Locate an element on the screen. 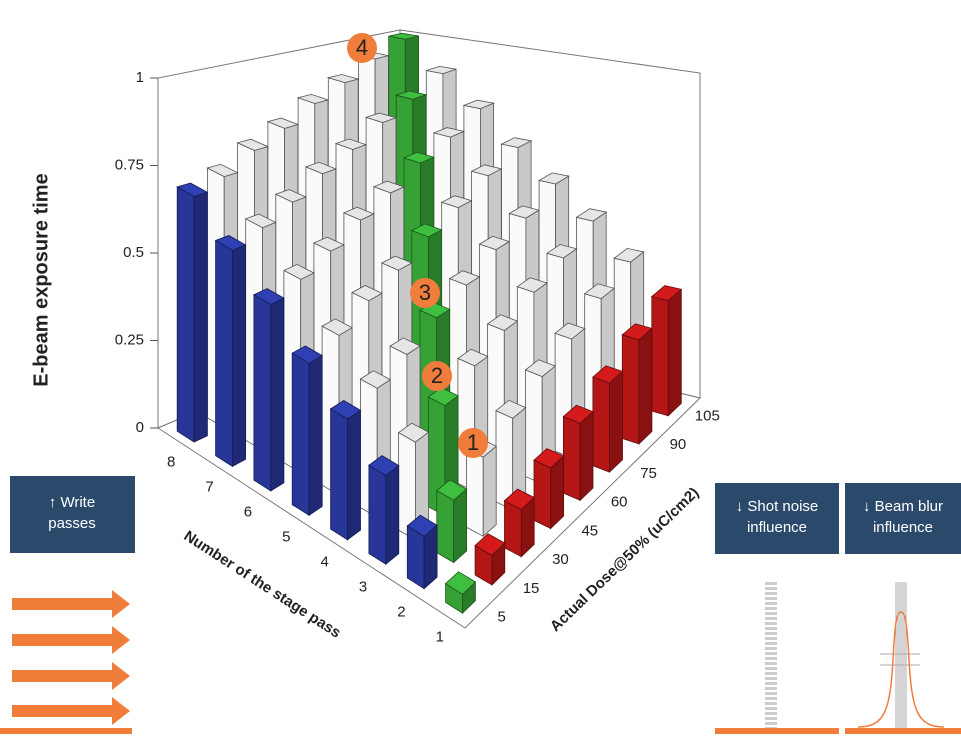 This screenshot has height=736, width=961. panel-text: ↑ Write is located at coordinates (72, 502).